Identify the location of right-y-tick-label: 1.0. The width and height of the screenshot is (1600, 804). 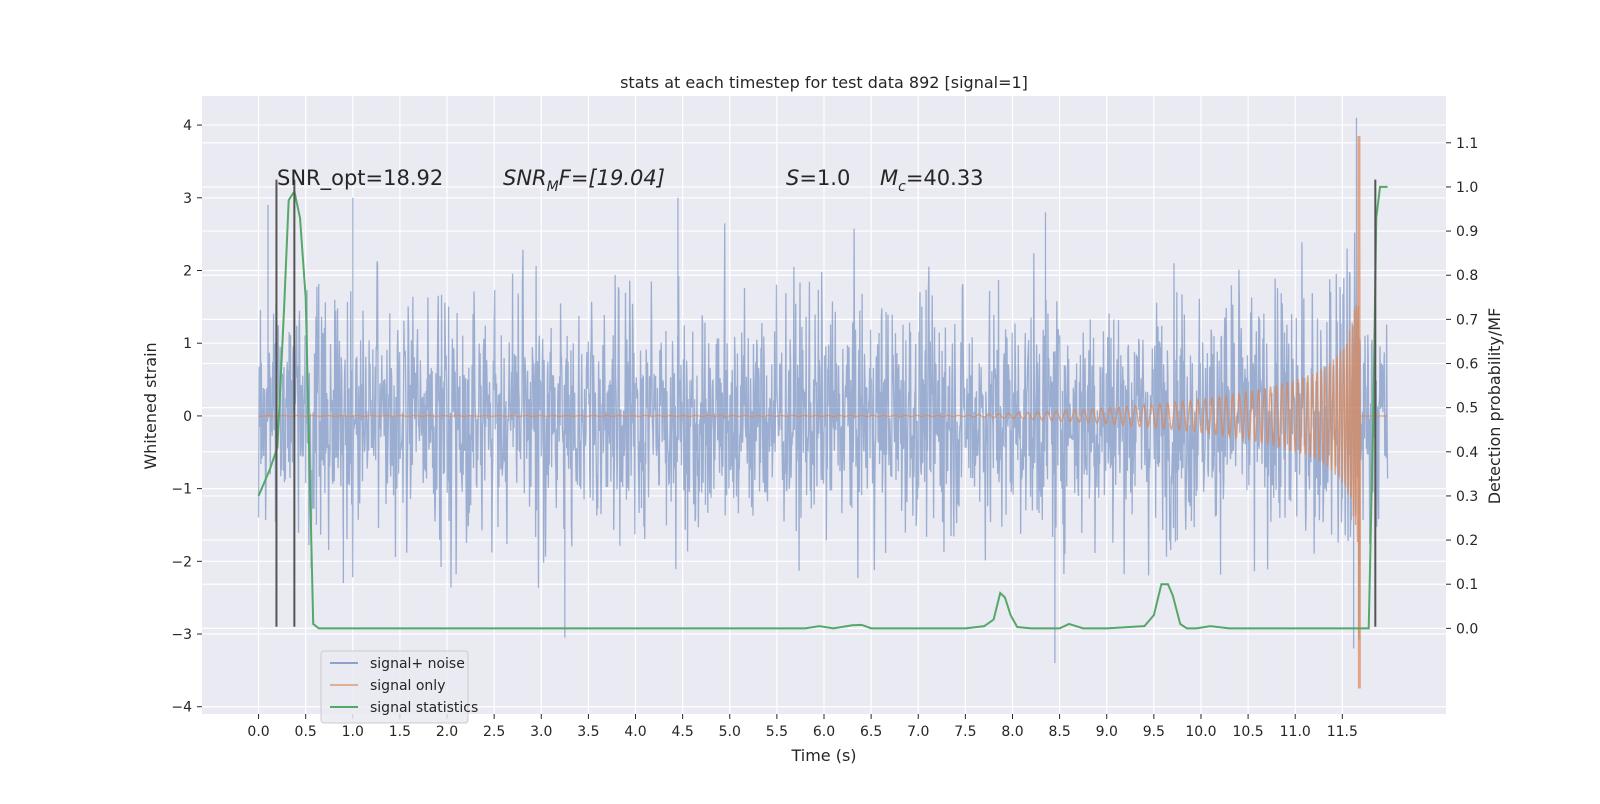
(1467, 188).